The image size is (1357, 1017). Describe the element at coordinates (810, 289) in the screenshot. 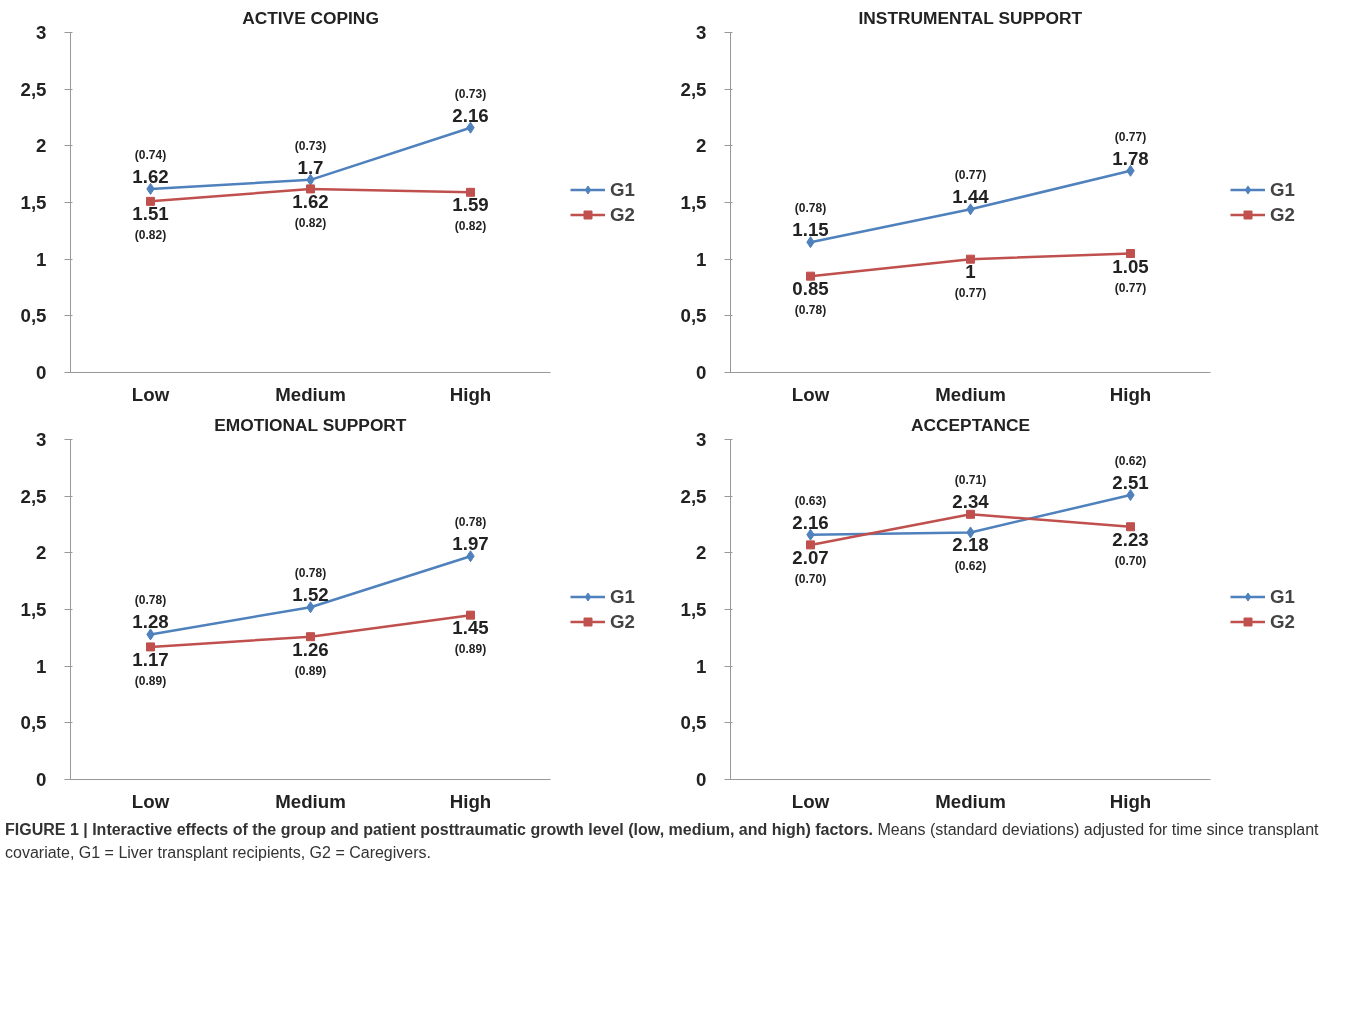

I see `data-label: 0.85` at that location.